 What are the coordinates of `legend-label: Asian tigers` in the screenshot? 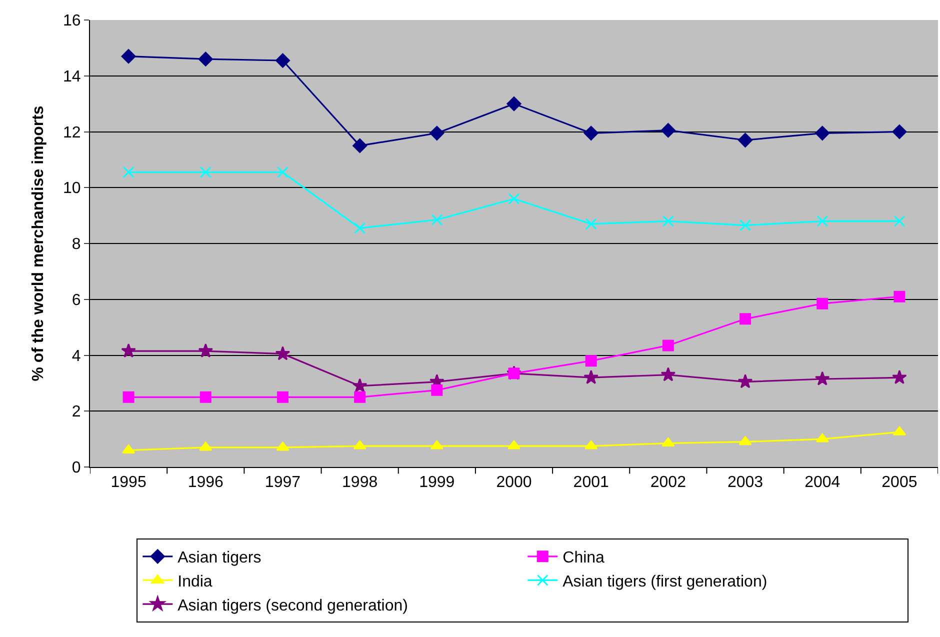 It's located at (220, 558).